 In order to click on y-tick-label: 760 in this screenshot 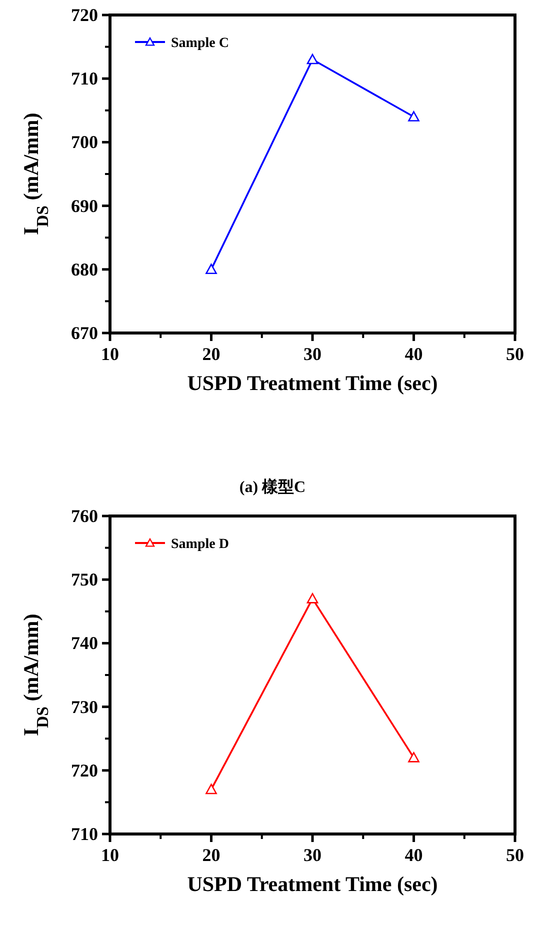, I will do `click(84, 516)`.